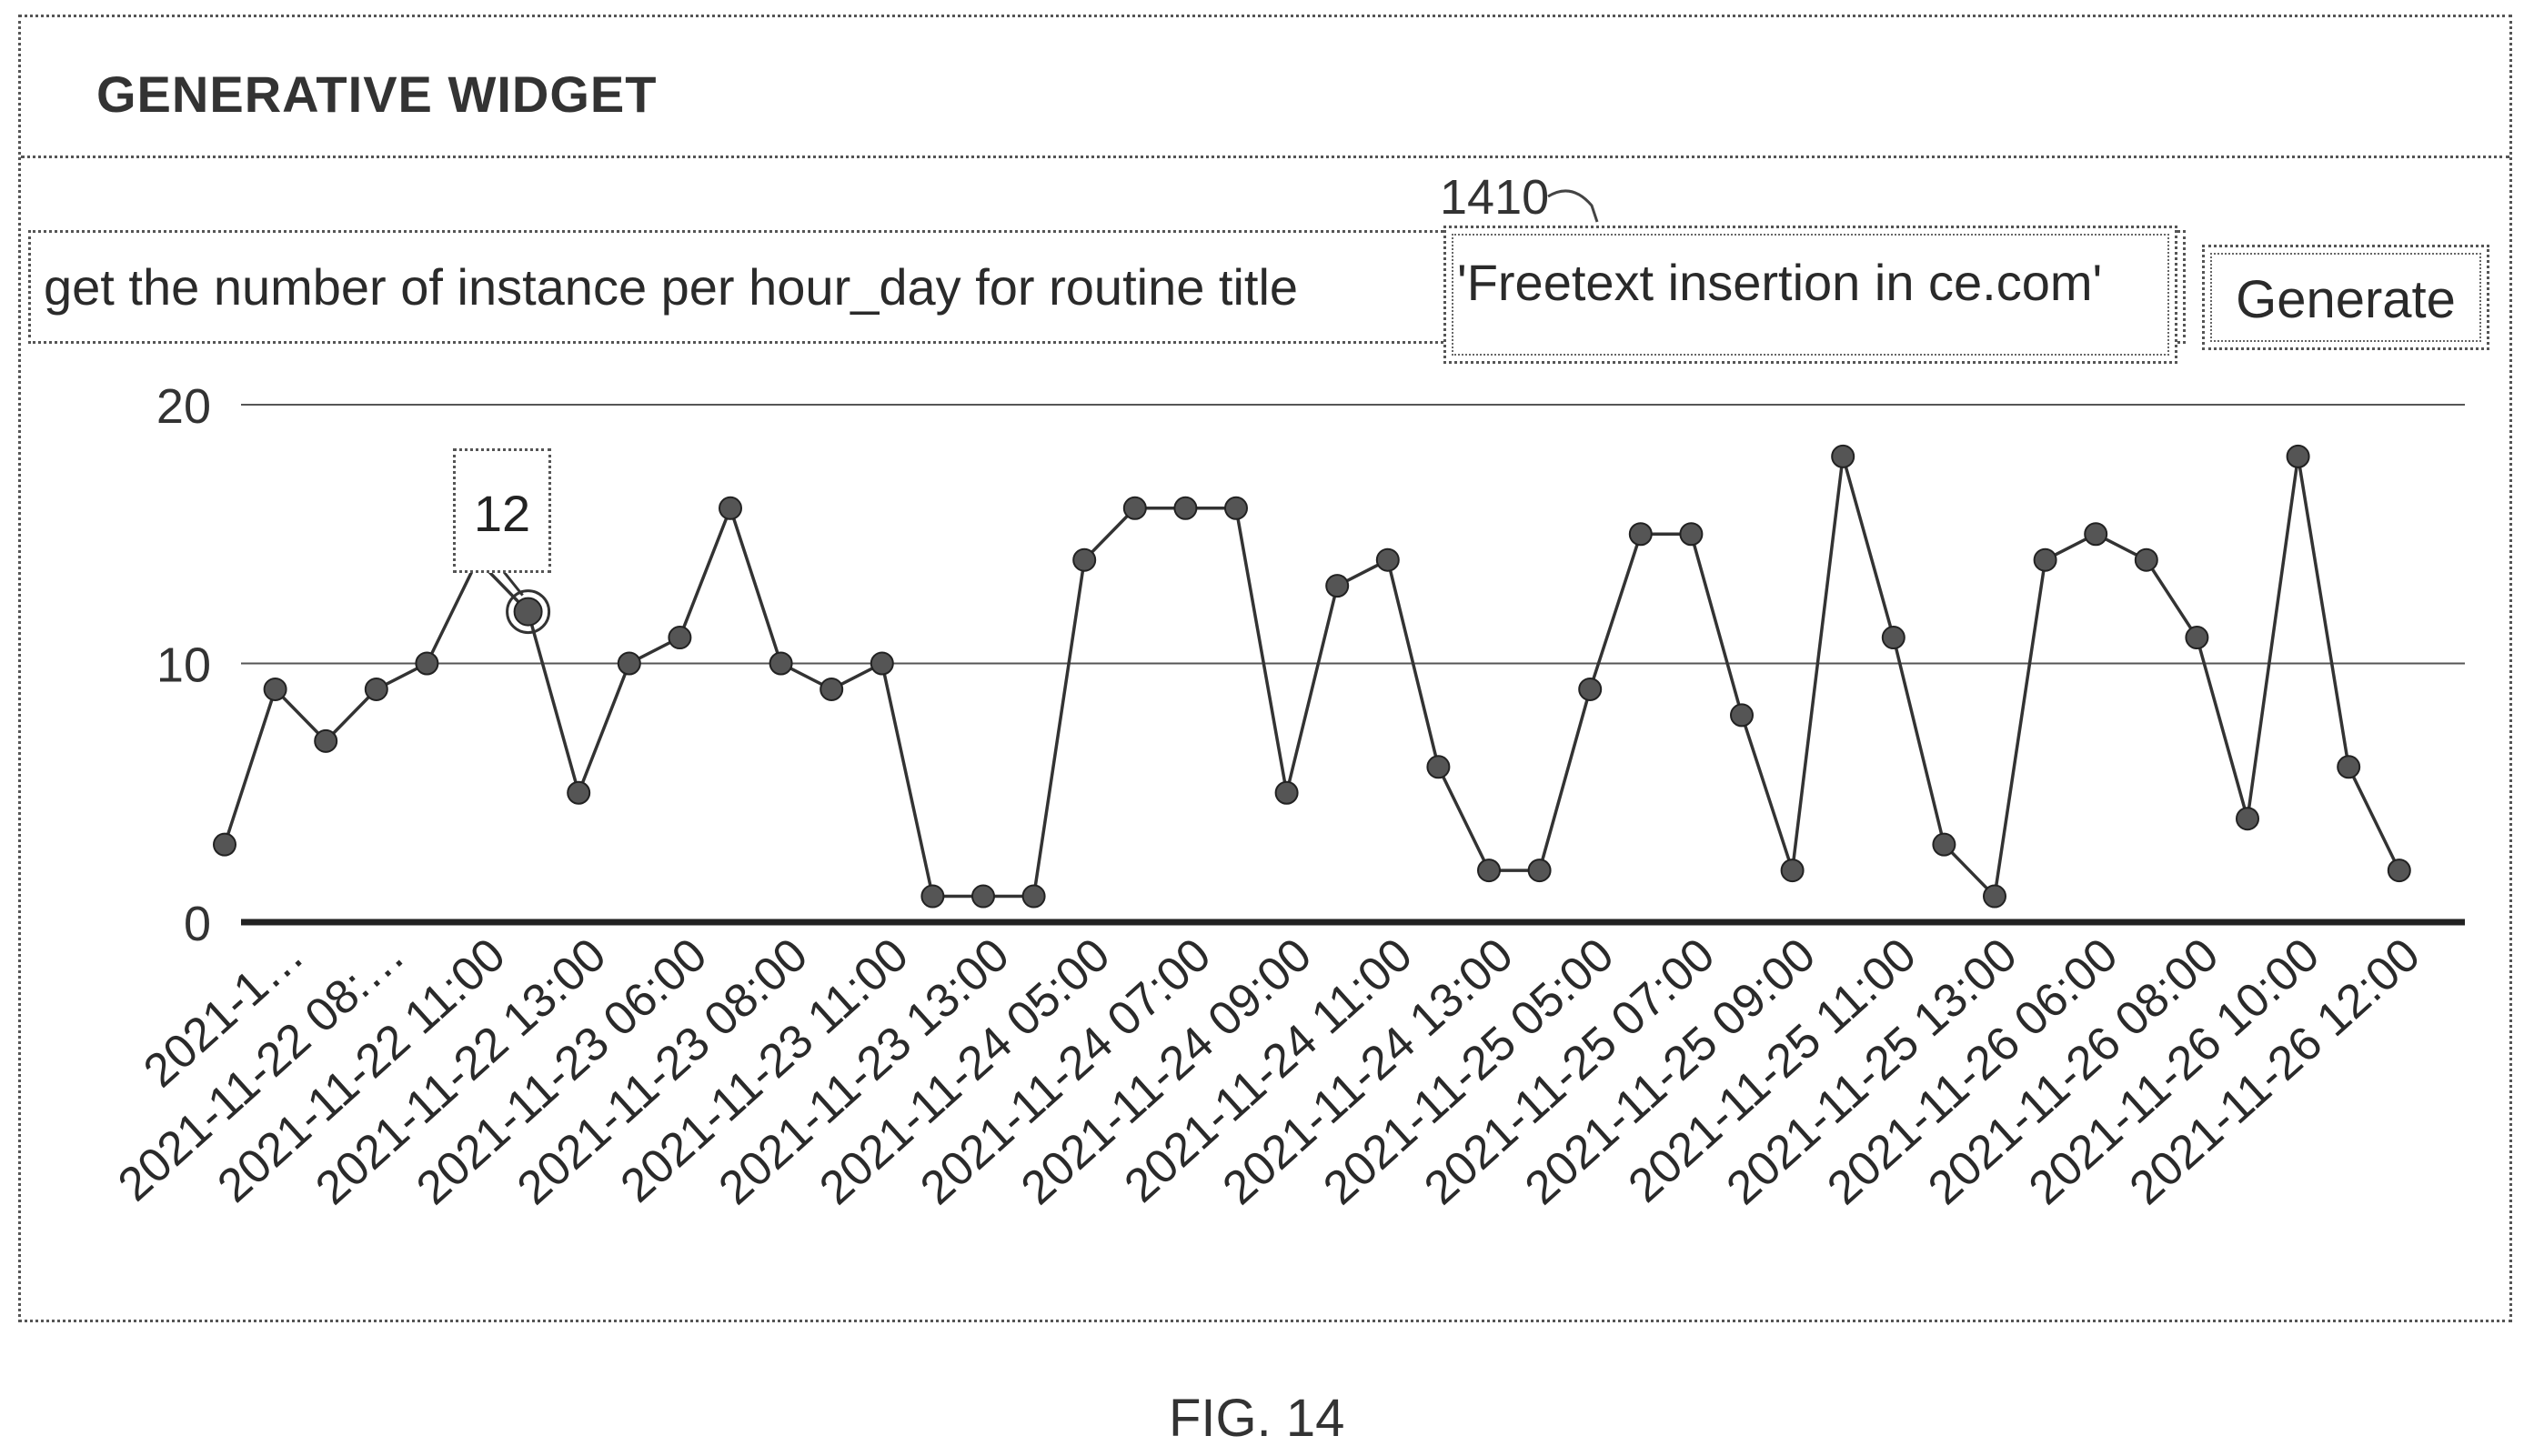 This screenshot has height=1456, width=2534. I want to click on data-tooltip: 12, so click(502, 511).